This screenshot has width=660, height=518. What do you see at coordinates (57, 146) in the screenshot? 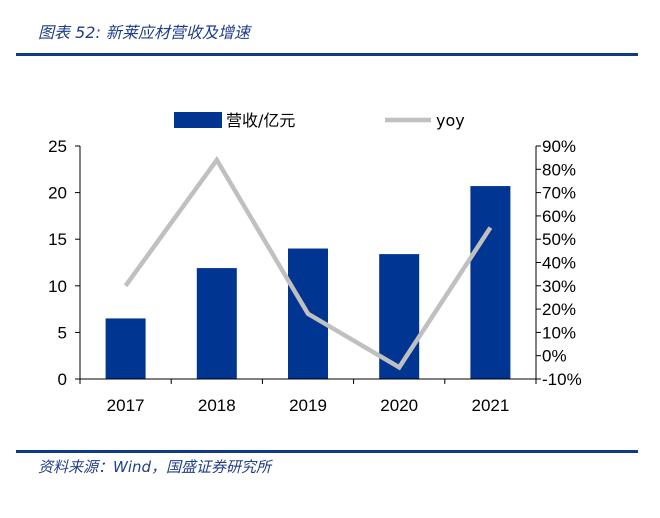
I see `left-tick-label: 25` at bounding box center [57, 146].